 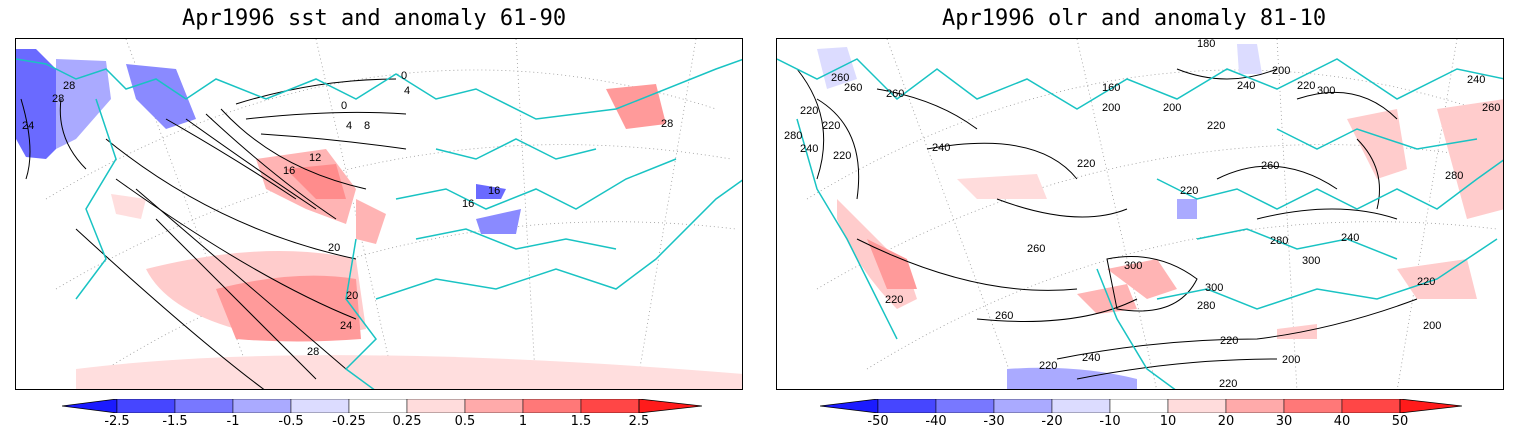 I want to click on sst-colorbar-label: -0.5, so click(x=291, y=421).